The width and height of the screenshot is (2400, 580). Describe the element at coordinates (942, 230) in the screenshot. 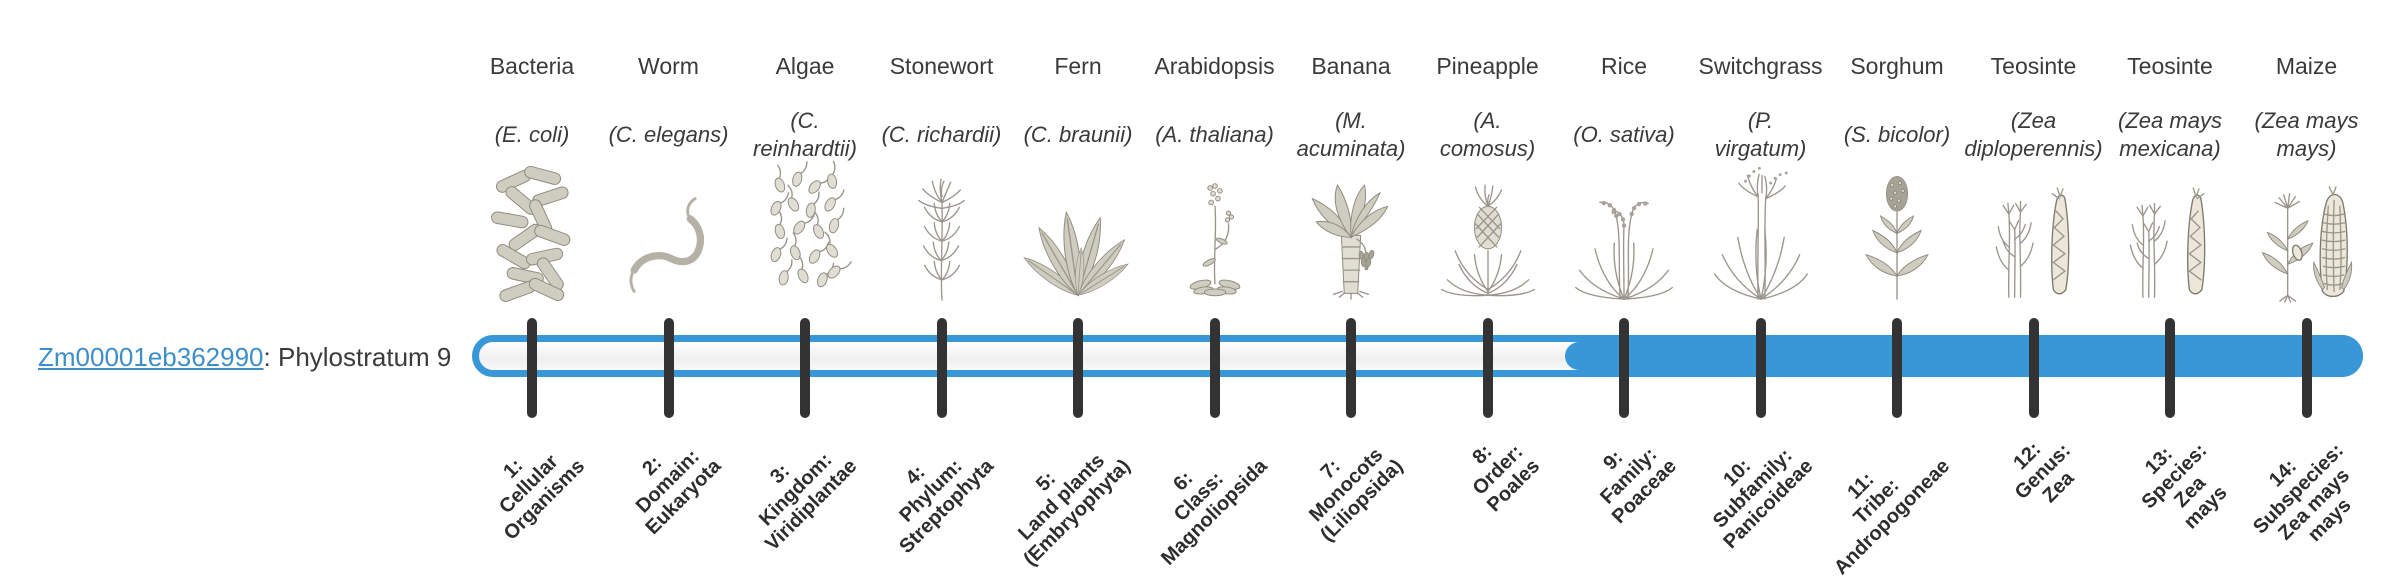

I see `stonewort-icon` at that location.